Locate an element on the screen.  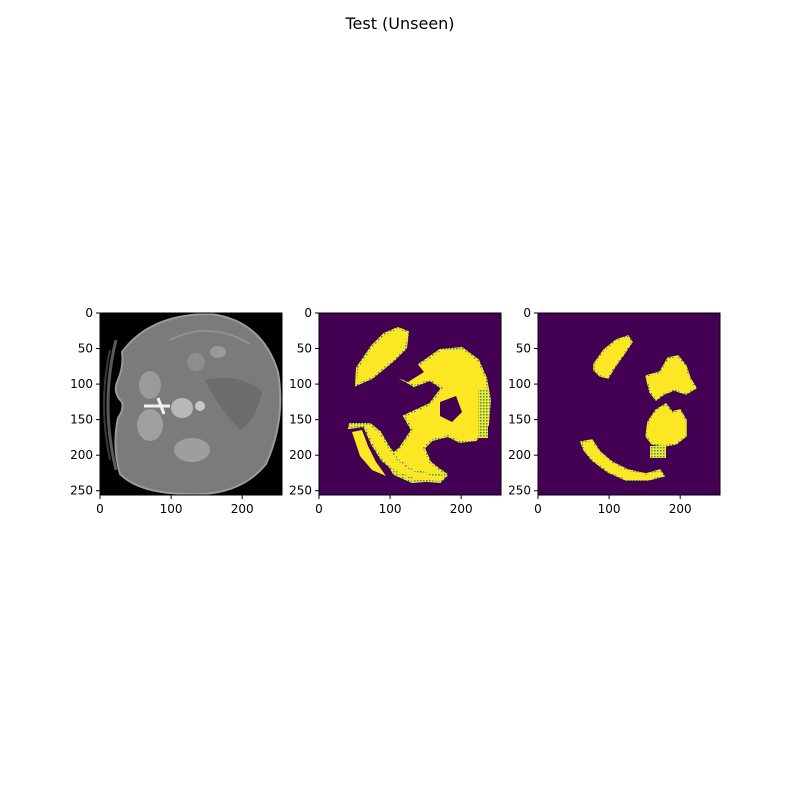
ground-truth-mask-image is located at coordinates (629, 404).